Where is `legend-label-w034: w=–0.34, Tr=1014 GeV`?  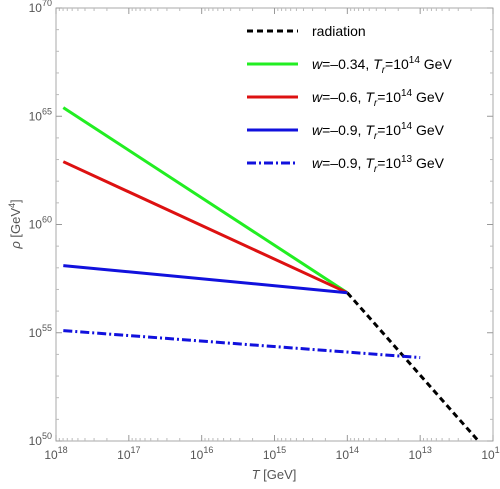 legend-label-w034: w=–0.34, Tr=1014 GeV is located at coordinates (382, 65).